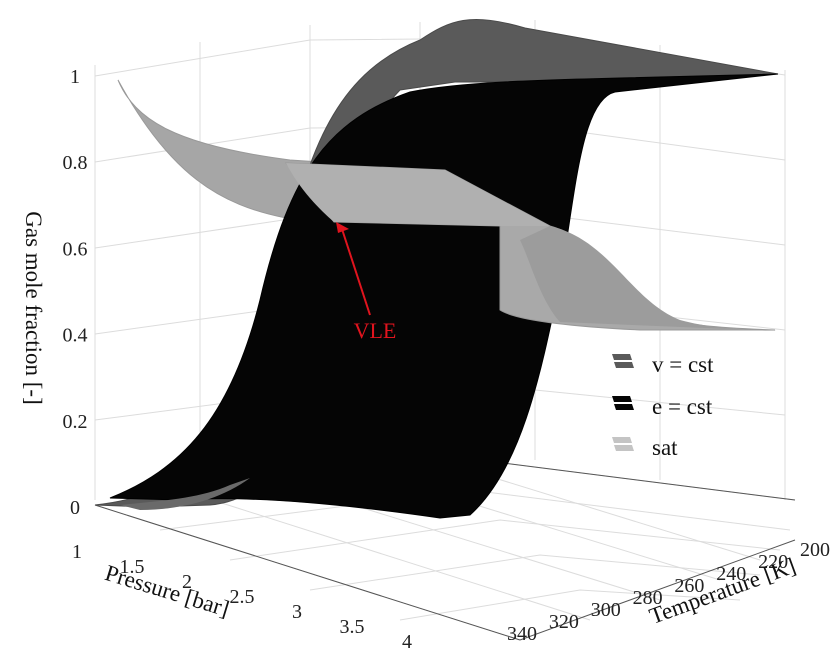  What do you see at coordinates (773, 562) in the screenshot?
I see `y-tick-label: 220` at bounding box center [773, 562].